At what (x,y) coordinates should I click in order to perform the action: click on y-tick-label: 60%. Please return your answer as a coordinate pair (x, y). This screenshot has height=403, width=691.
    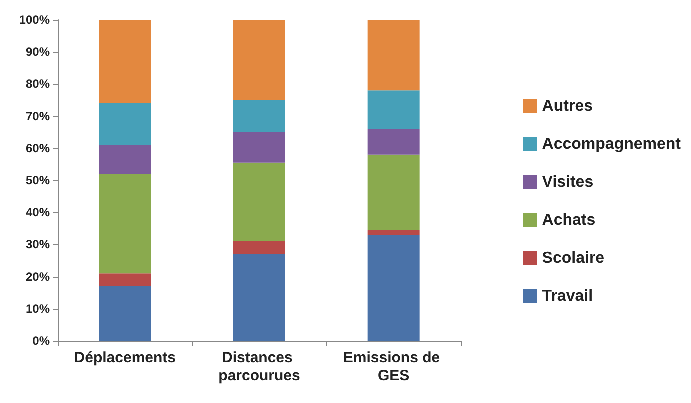
    Looking at the image, I should click on (38, 148).